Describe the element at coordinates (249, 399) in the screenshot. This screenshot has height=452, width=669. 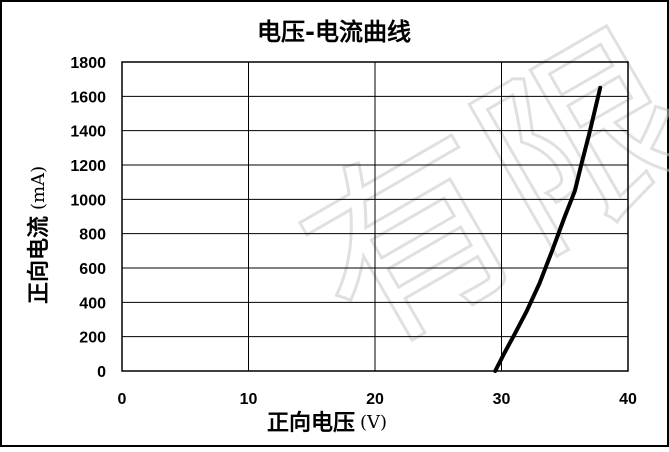
I see `x-tick-label: 10` at that location.